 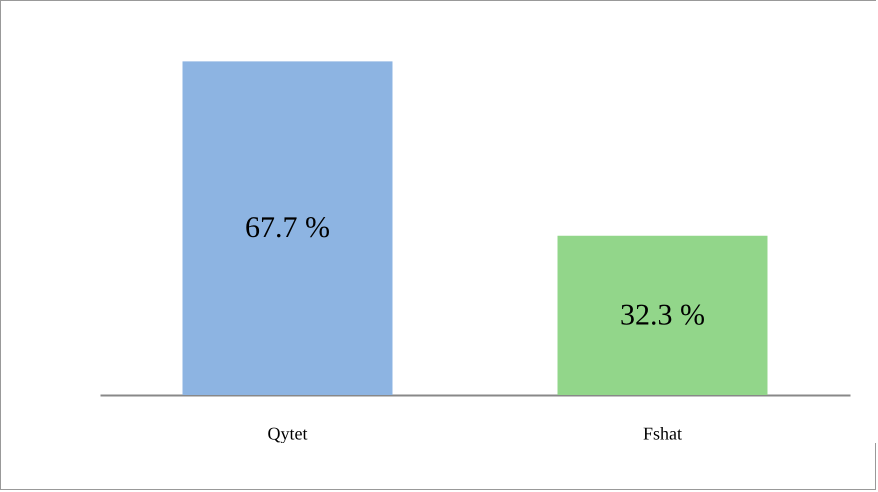 What do you see at coordinates (662, 434) in the screenshot?
I see `x-tick-label: Fshat` at bounding box center [662, 434].